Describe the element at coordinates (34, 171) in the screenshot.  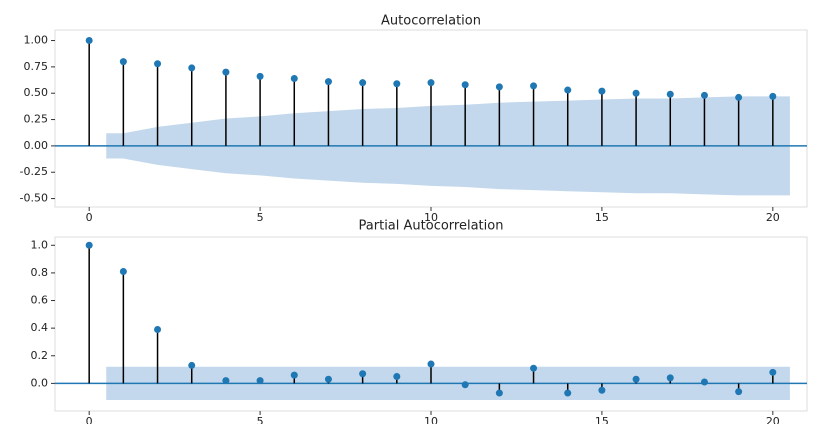
I see `y-tick-label: -0.25` at that location.